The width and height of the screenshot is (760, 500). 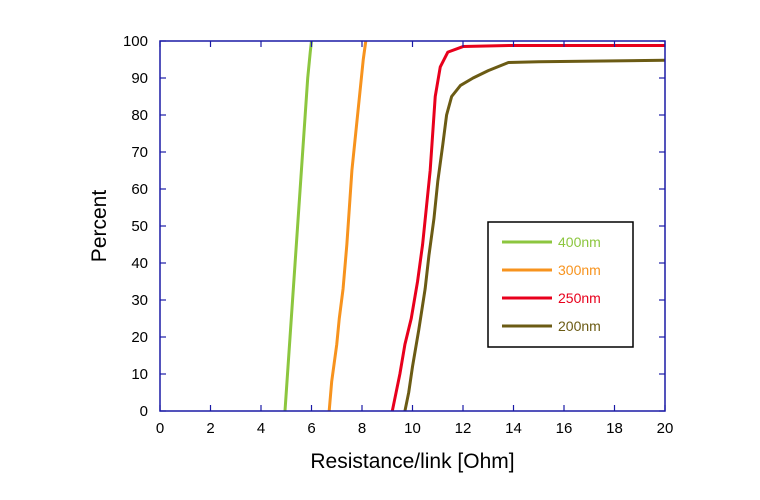 I want to click on x-axis-title: Resistance/link [Ohm], so click(x=412, y=461).